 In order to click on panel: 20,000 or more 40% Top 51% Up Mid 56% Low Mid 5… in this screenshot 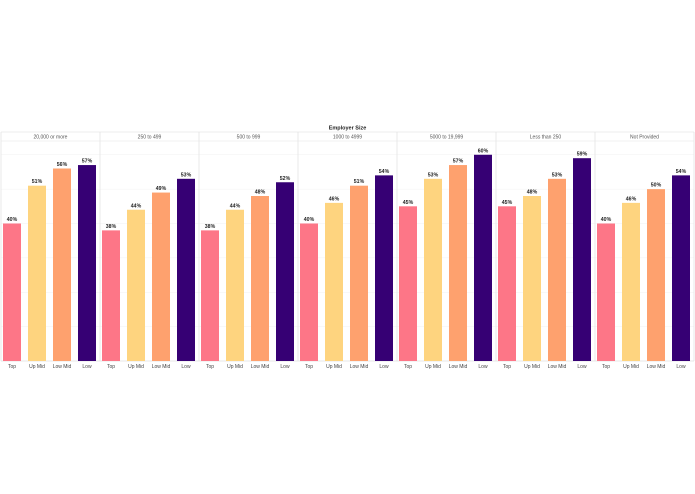, I will do `click(49, 252)`.